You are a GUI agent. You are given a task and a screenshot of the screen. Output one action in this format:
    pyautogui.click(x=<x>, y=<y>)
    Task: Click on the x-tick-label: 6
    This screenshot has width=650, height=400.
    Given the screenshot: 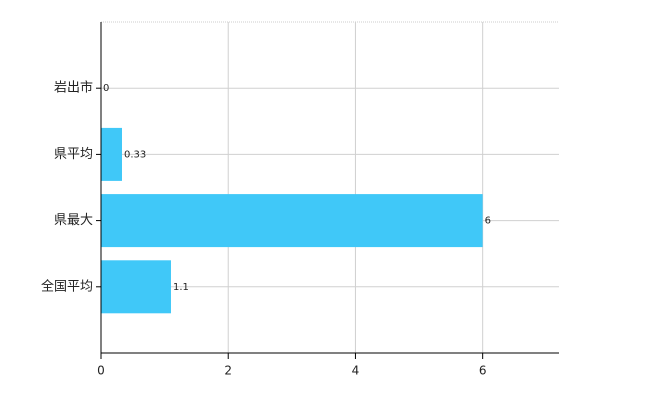 What is the action you would take?
    pyautogui.click(x=483, y=371)
    